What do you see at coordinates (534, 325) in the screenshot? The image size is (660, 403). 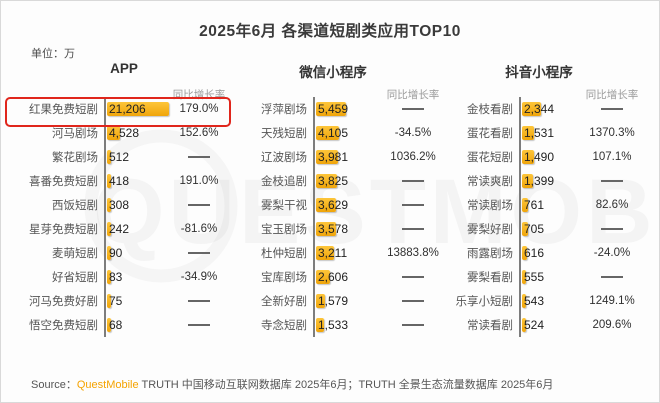 I see `value-label: 524` at bounding box center [534, 325].